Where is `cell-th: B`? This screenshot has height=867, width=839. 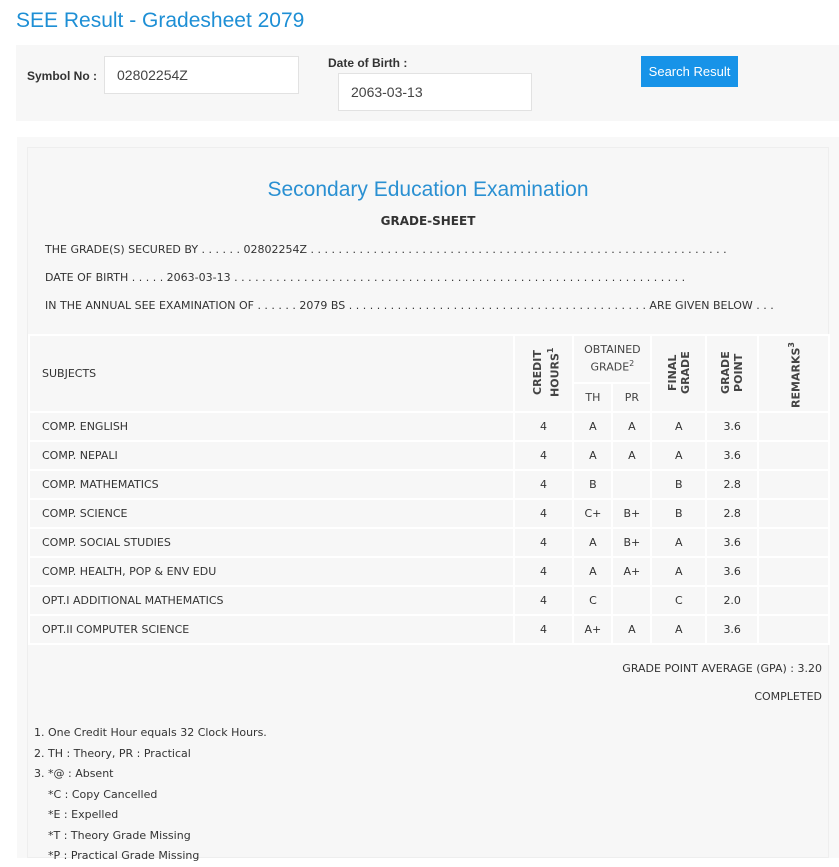
cell-th: B is located at coordinates (593, 484).